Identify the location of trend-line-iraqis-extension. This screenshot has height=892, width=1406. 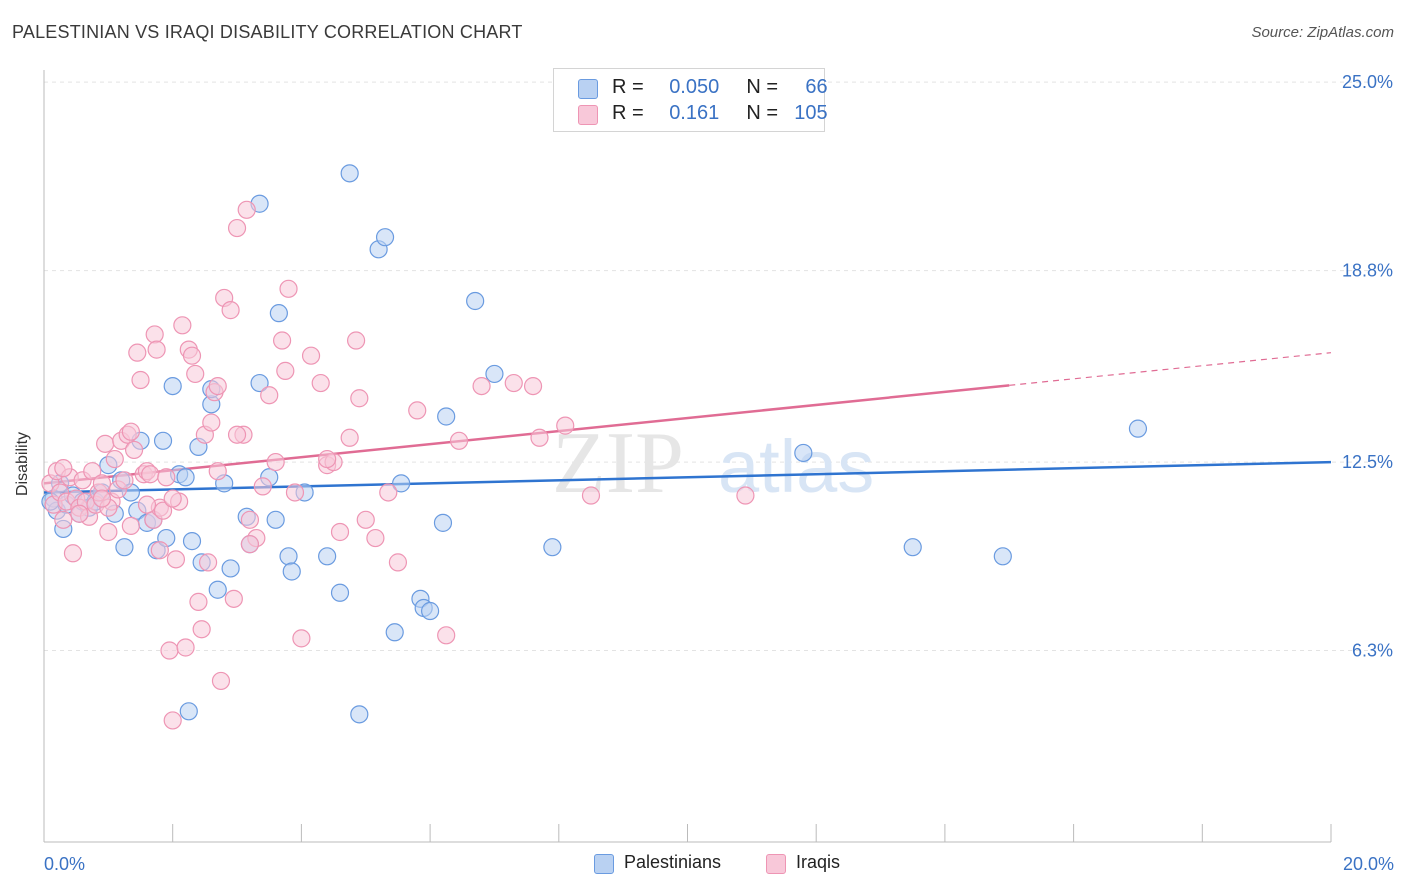
(1170, 369).